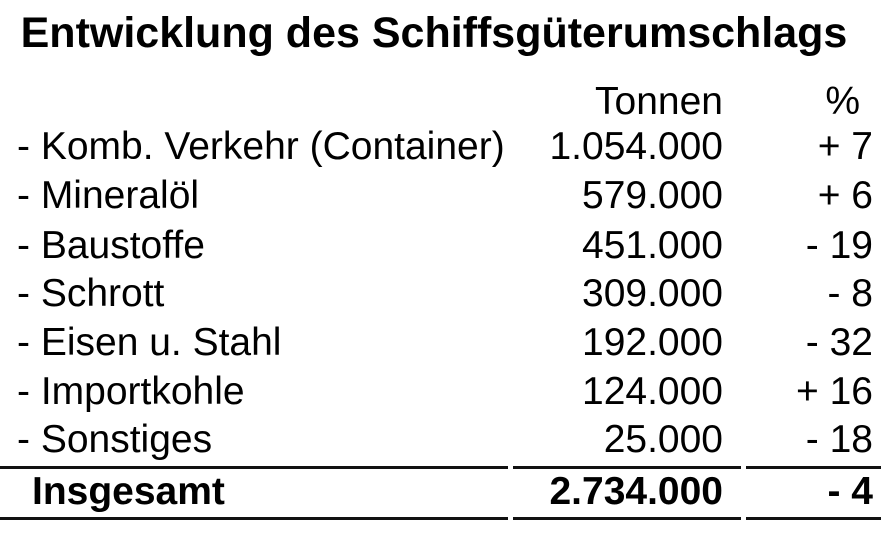 This screenshot has height=546, width=894. What do you see at coordinates (128, 491) in the screenshot?
I see `total-label: Insgesamt` at bounding box center [128, 491].